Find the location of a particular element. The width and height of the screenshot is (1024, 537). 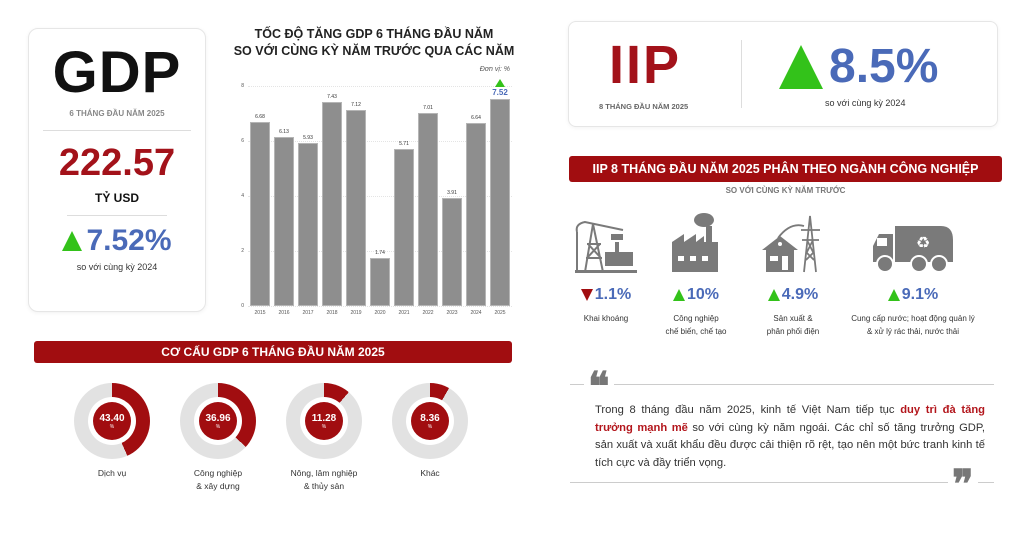

gdp-growth-value: 7.52% is located at coordinates (129, 240).